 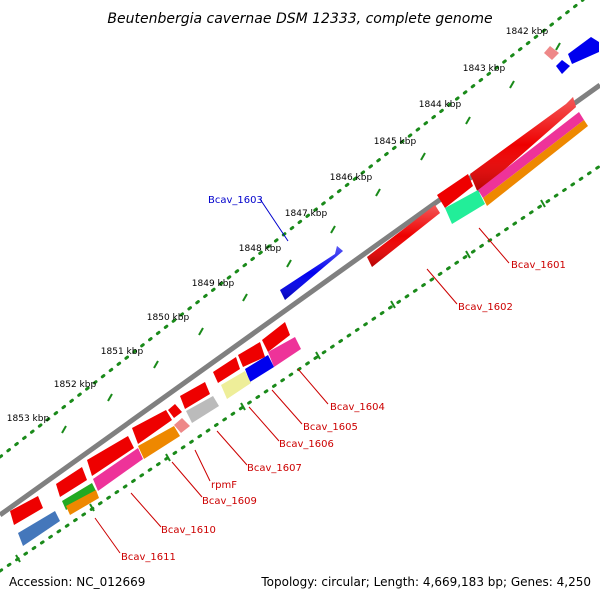 I want to click on tick-label: 1852 kbp, so click(x=75, y=385).